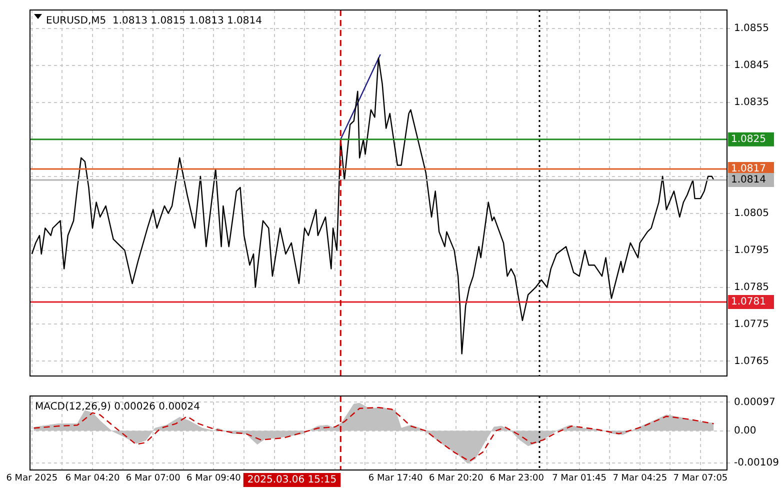  I want to click on y-tick-label: -0.00109, so click(756, 463).